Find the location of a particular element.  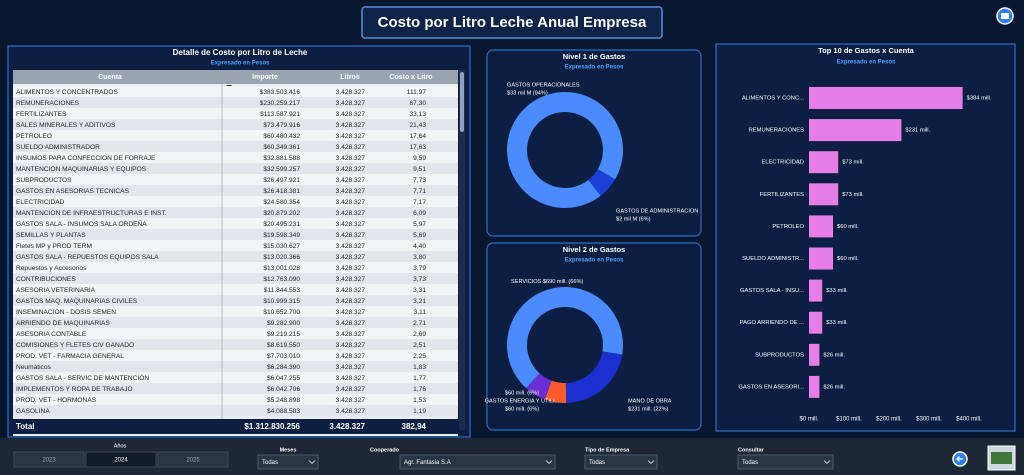

table-cell: GASOLINA is located at coordinates (33, 411).